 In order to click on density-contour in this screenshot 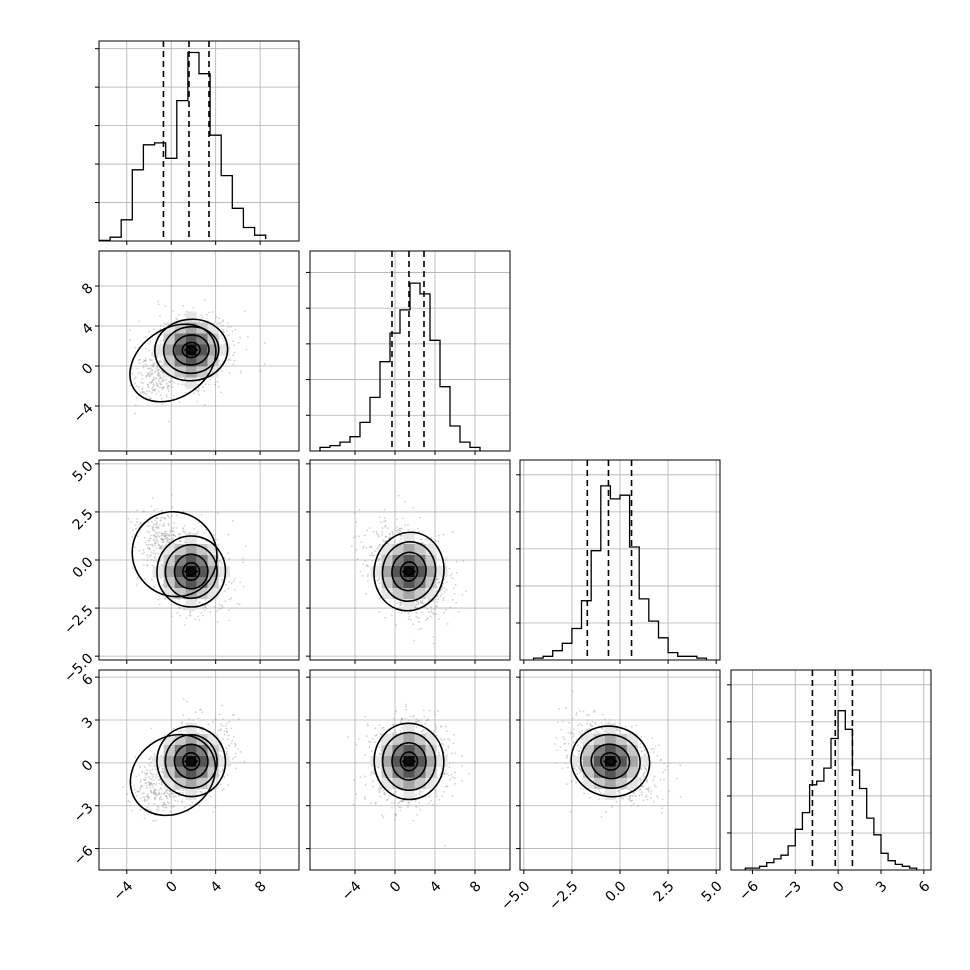, I will do `click(191, 350)`.